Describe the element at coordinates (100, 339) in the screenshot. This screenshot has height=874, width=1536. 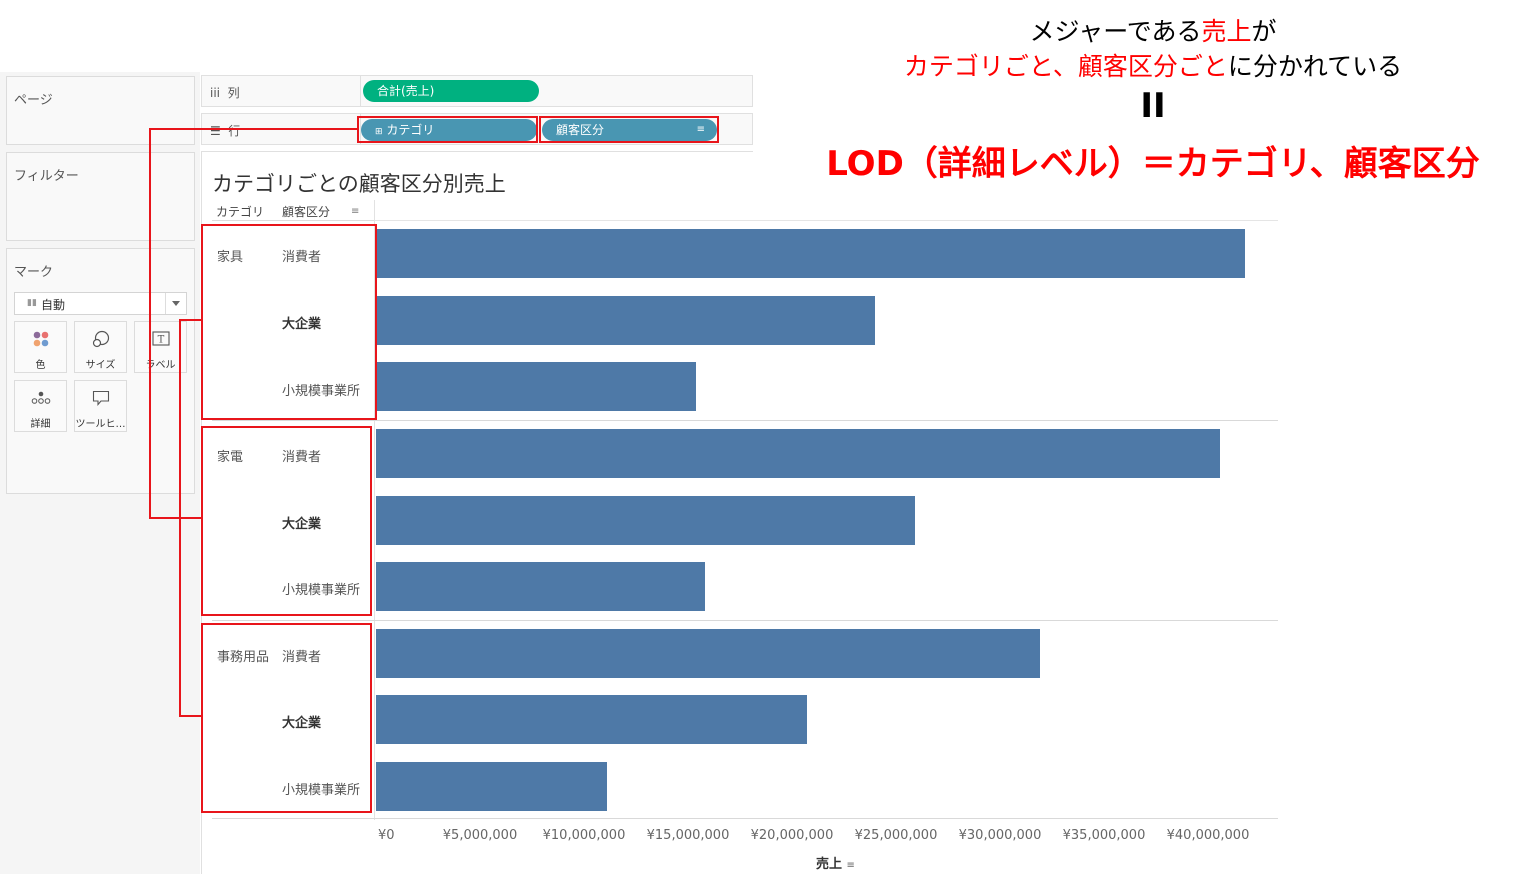
I see `size-icon` at that location.